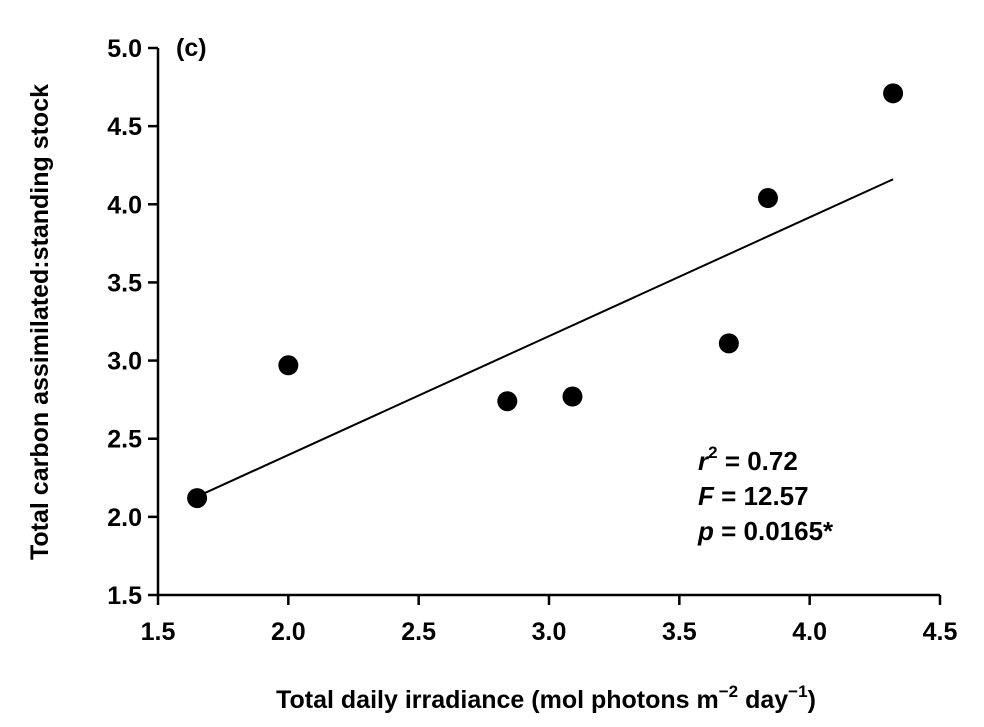 This screenshot has height=727, width=984. What do you see at coordinates (765, 531) in the screenshot?
I see `stat-p: p = 0.0165*` at bounding box center [765, 531].